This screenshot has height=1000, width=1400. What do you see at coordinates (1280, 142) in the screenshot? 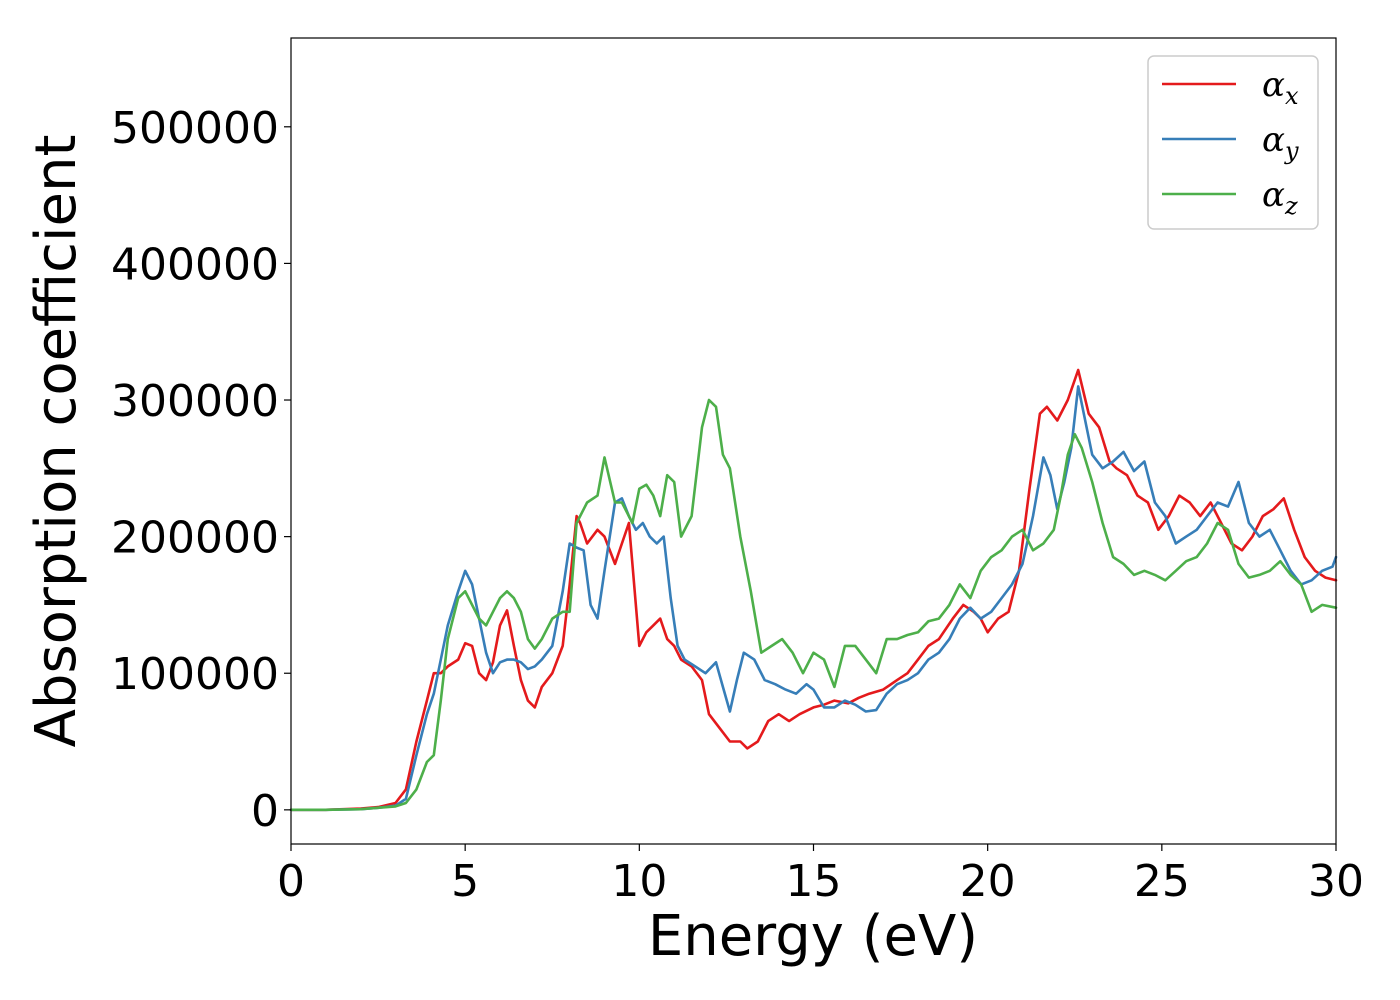
I see `legend-label-y: αy` at bounding box center [1280, 142].